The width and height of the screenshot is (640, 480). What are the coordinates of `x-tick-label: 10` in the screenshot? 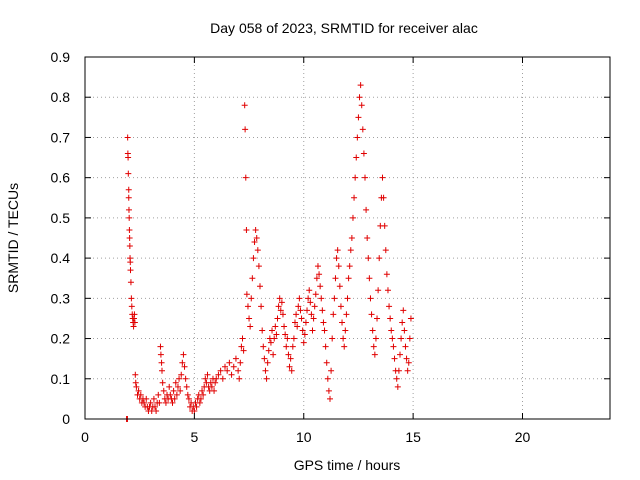 It's located at (304, 437).